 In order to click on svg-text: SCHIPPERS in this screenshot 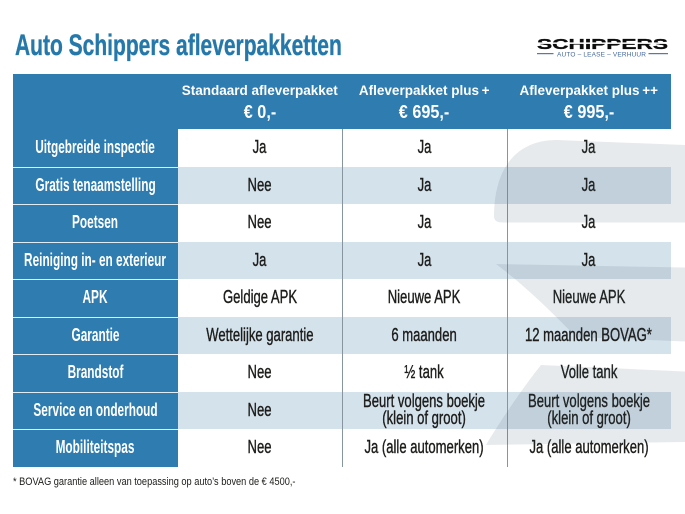, I will do `click(602, 44)`.